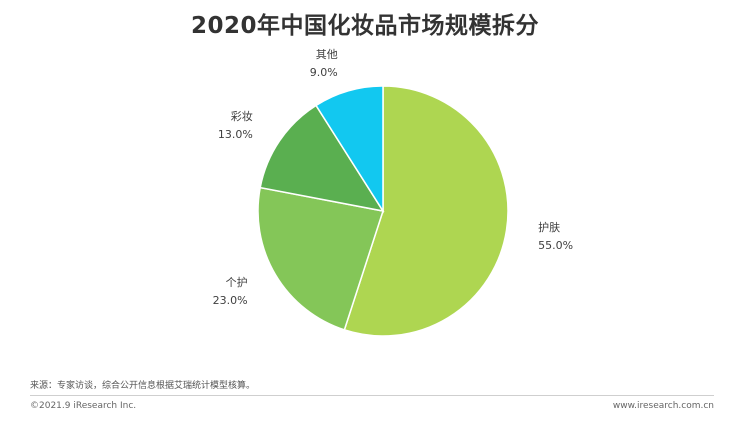 This screenshot has width=730, height=422. Describe the element at coordinates (242, 116) in the screenshot. I see `pie-label-name-2: 彩妆` at that location.